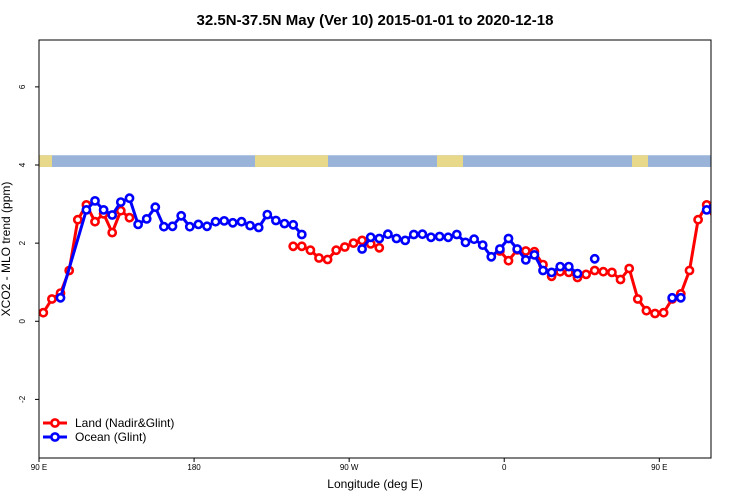  What do you see at coordinates (22, 320) in the screenshot?
I see `y-tick-label: 0` at bounding box center [22, 320].